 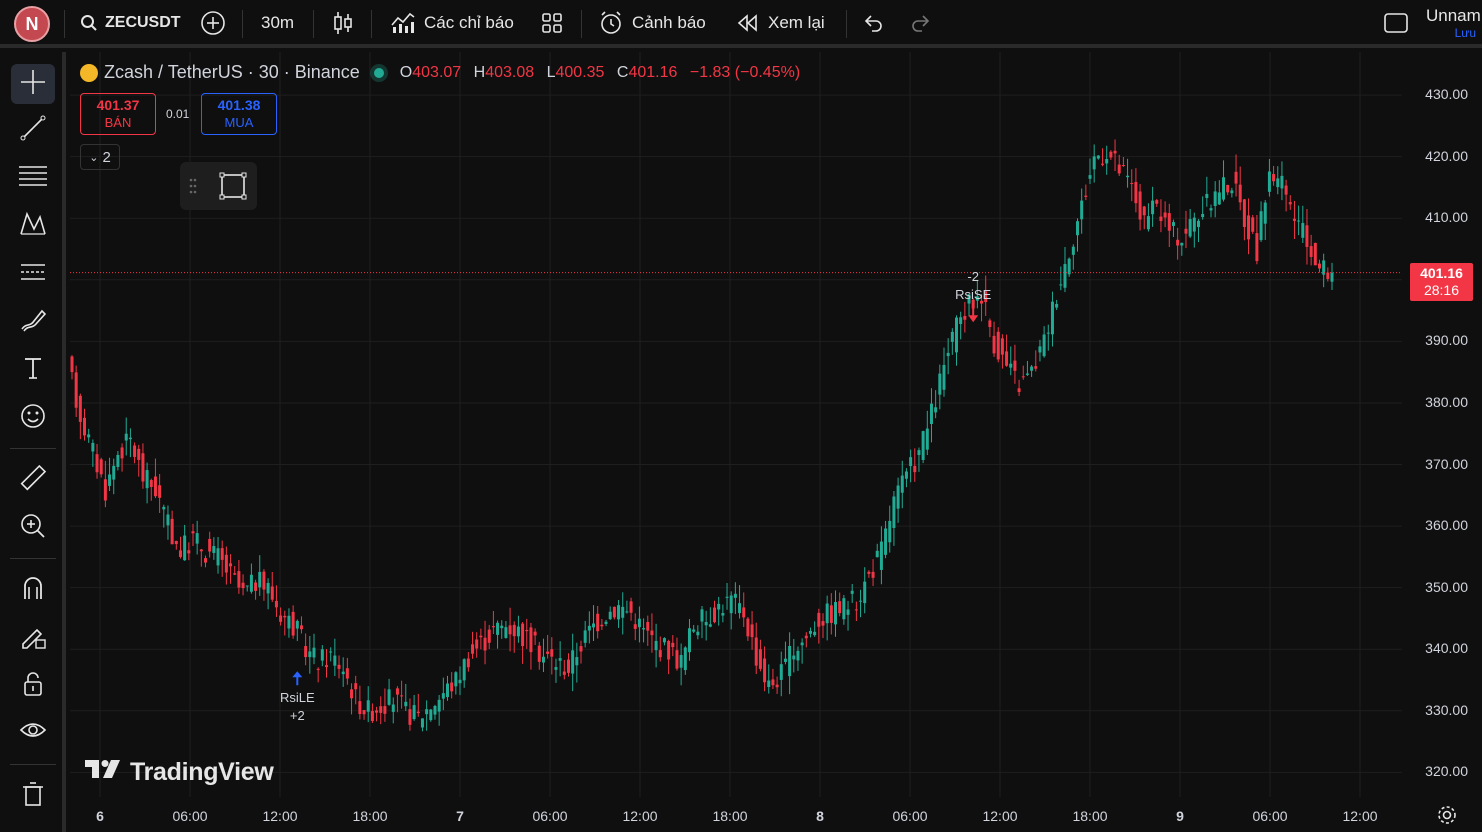 I want to click on tradingview-logo: TradingView, so click(x=179, y=772).